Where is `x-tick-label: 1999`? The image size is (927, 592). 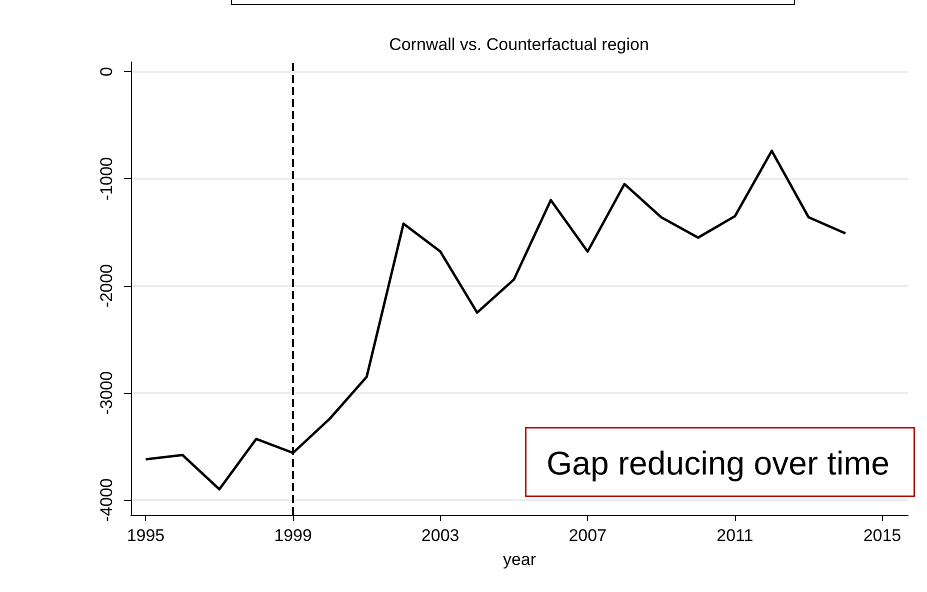
x-tick-label: 1999 is located at coordinates (293, 535).